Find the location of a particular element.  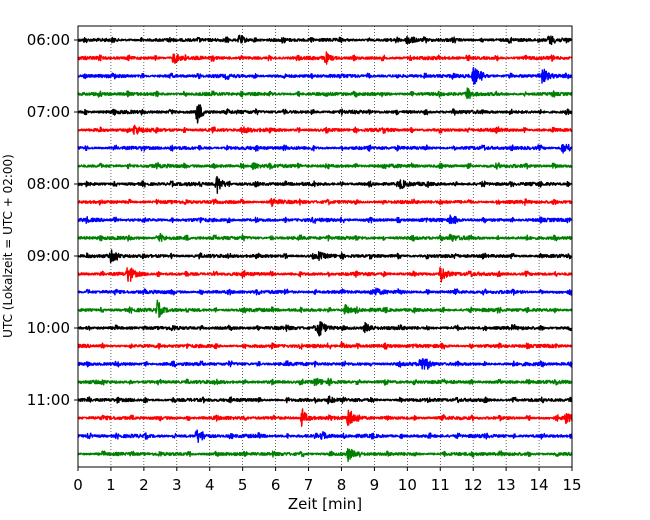

y-axis: 06:00 07:00 08:00 09:00 10:00 11:00 is located at coordinates (52, 220).